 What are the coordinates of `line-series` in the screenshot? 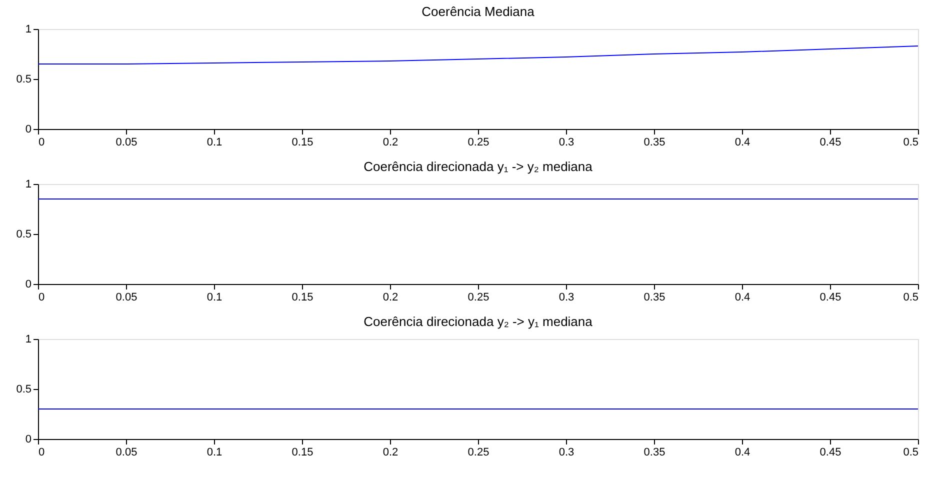 It's located at (478, 55).